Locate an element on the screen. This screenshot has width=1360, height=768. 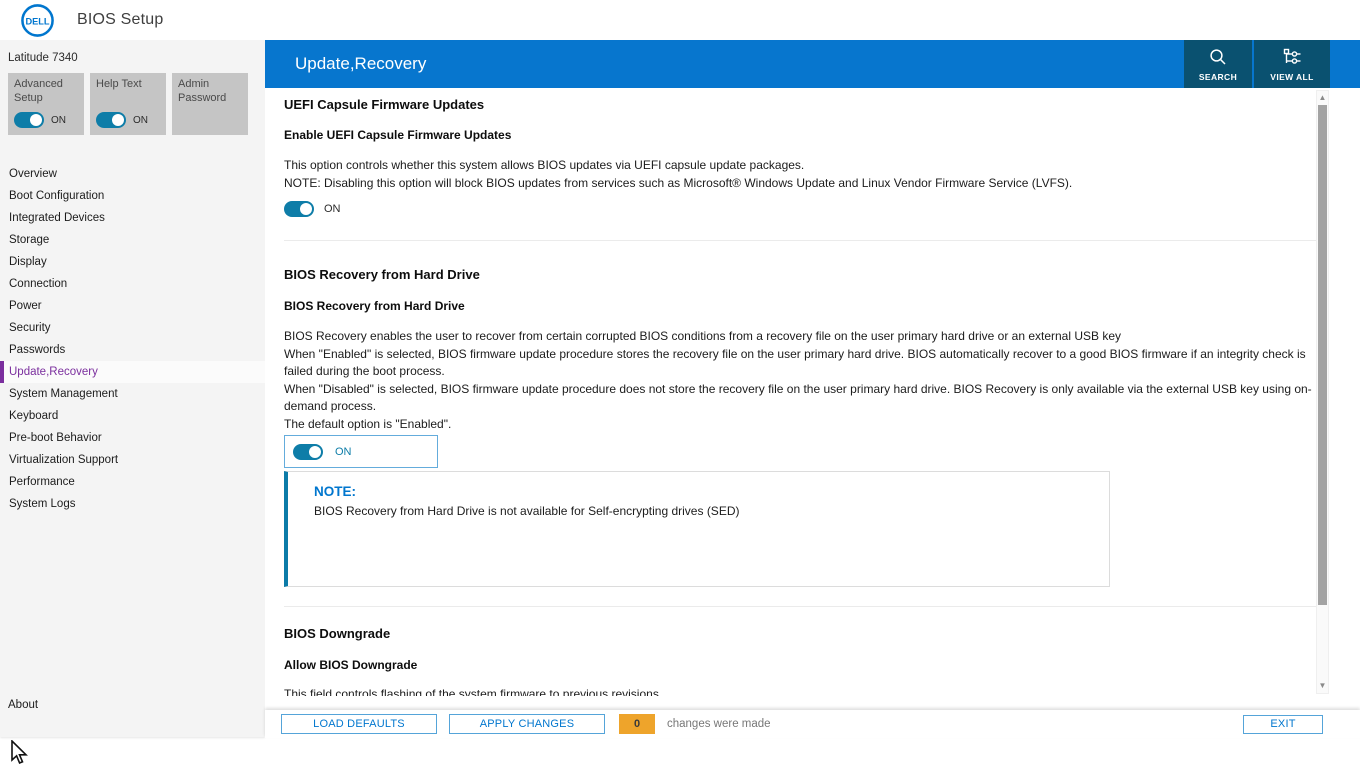
sidebar-item-integrated-devices: Integrated Devices is located at coordinates (57, 218).